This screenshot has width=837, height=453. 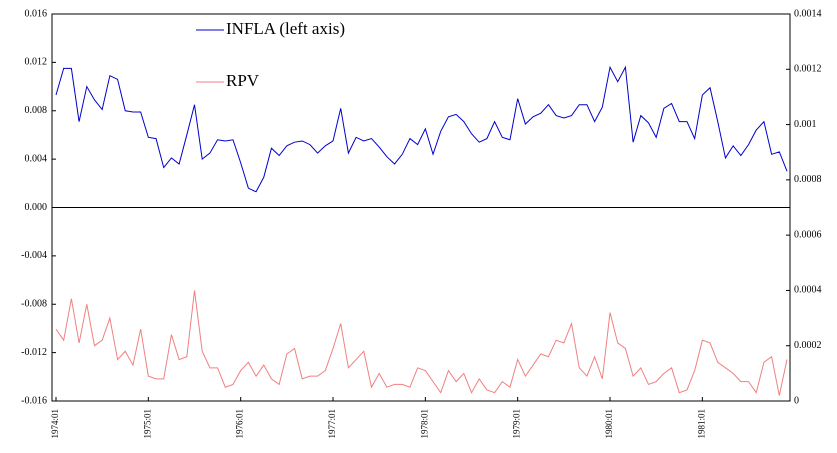 What do you see at coordinates (796, 400) in the screenshot?
I see `y2-tick-label: 0` at bounding box center [796, 400].